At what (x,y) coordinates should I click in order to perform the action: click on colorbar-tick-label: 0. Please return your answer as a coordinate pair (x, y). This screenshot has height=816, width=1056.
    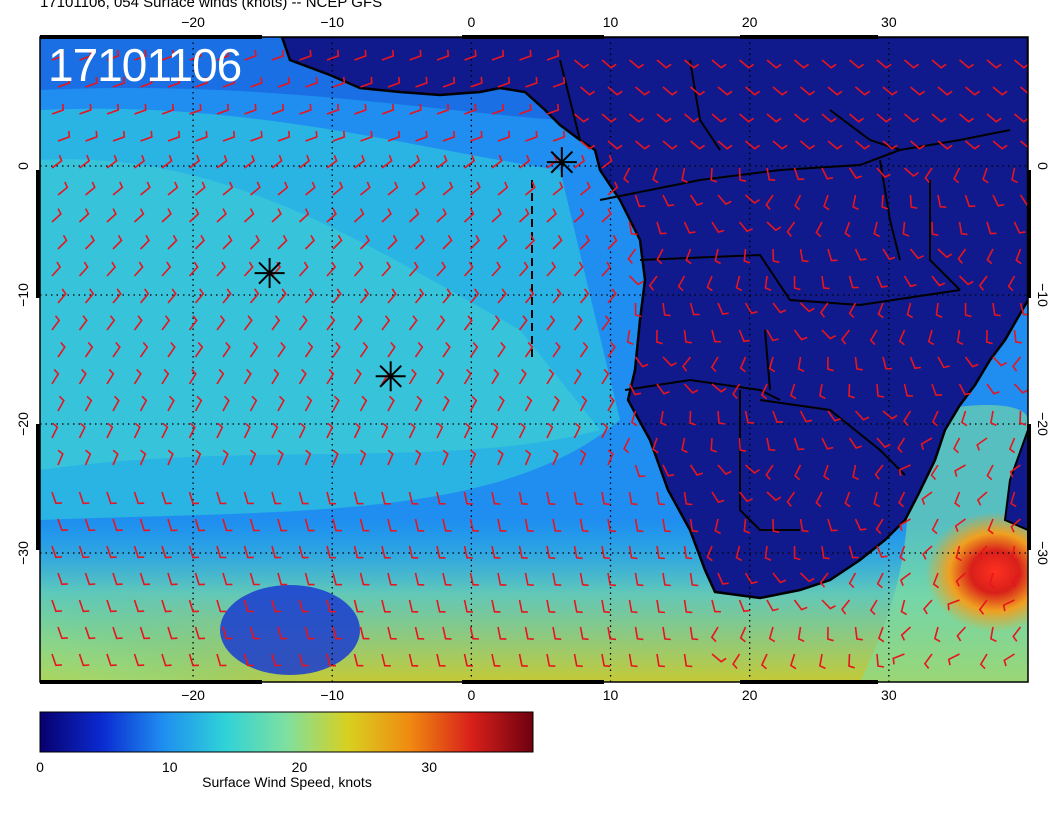
    Looking at the image, I should click on (40, 767).